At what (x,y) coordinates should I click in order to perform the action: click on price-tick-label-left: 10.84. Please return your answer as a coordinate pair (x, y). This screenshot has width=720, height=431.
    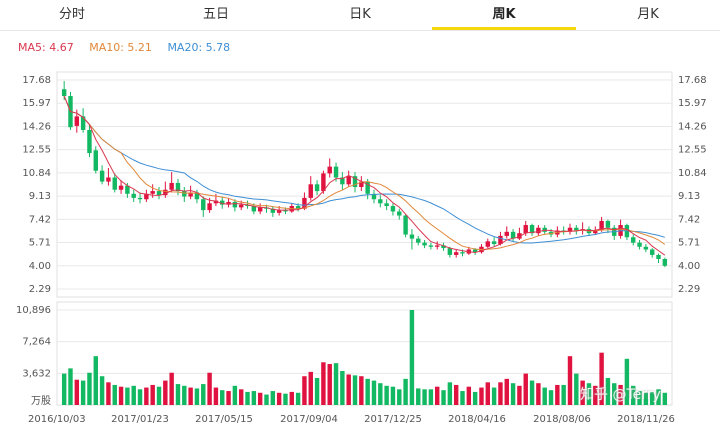
    Looking at the image, I should click on (36, 173).